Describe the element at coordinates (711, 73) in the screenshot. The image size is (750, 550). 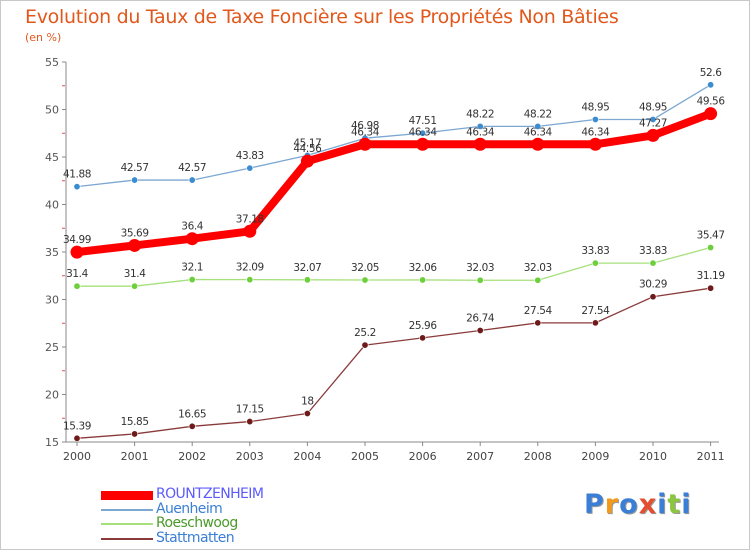
I see `data-label-auenheim: 52.6` at that location.